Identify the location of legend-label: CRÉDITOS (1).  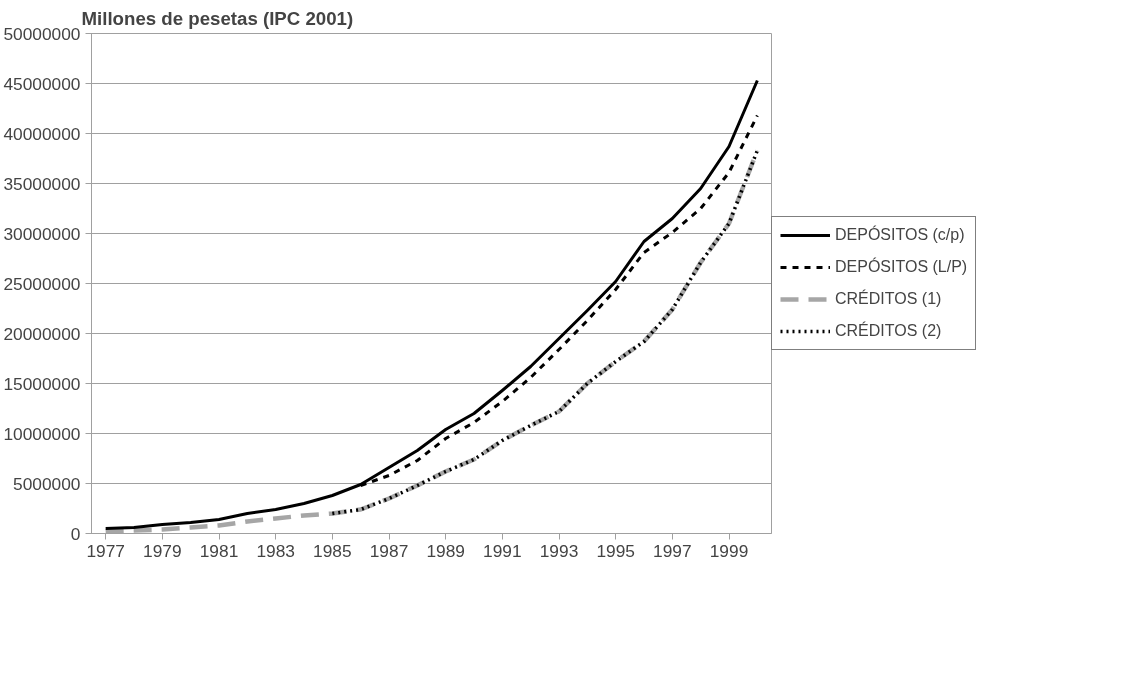
(888, 299).